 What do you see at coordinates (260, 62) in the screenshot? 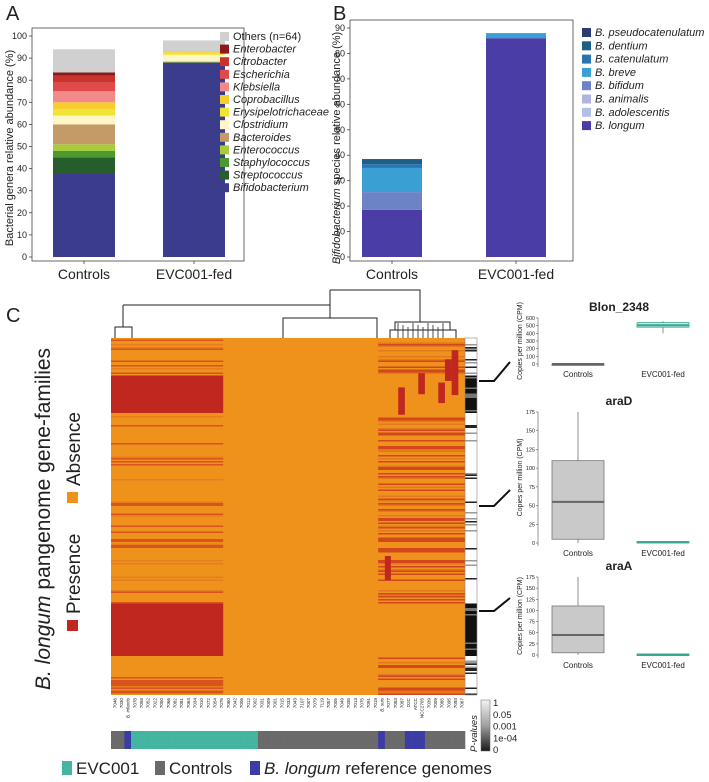
I see `panel-a-legend-label: Citrobacter` at bounding box center [260, 62].